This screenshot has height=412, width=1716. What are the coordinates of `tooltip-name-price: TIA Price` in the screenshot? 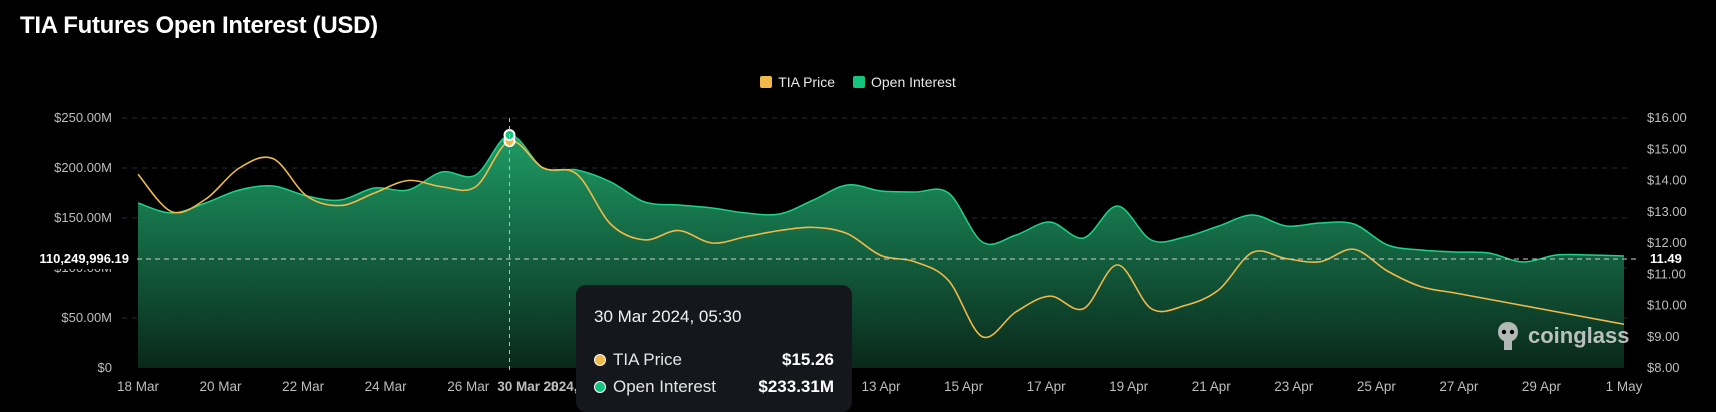 It's located at (647, 359).